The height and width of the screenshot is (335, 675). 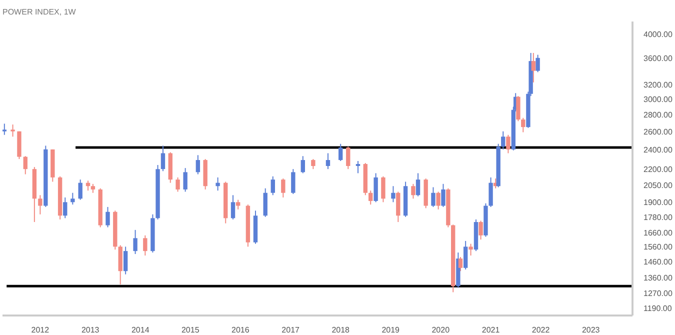 I want to click on y-tick-label: 1560.00, so click(x=658, y=247).